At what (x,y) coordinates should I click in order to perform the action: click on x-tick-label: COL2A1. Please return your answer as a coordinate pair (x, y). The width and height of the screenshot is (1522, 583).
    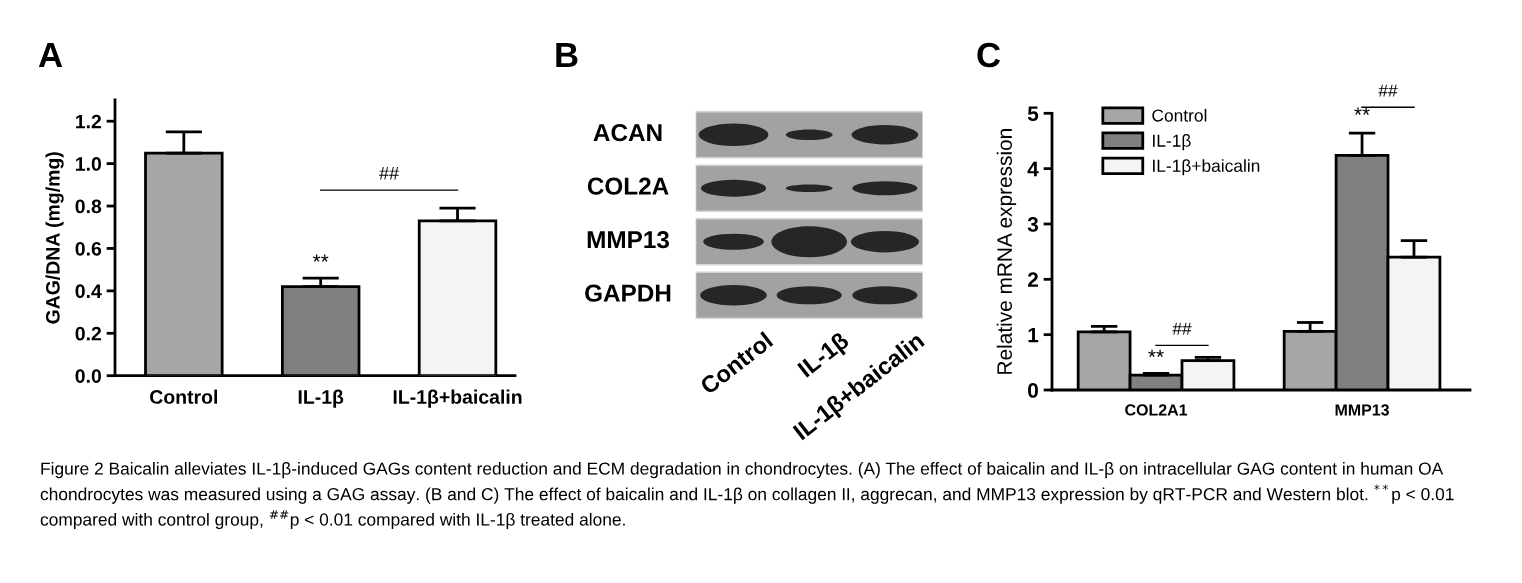
    Looking at the image, I should click on (1156, 410).